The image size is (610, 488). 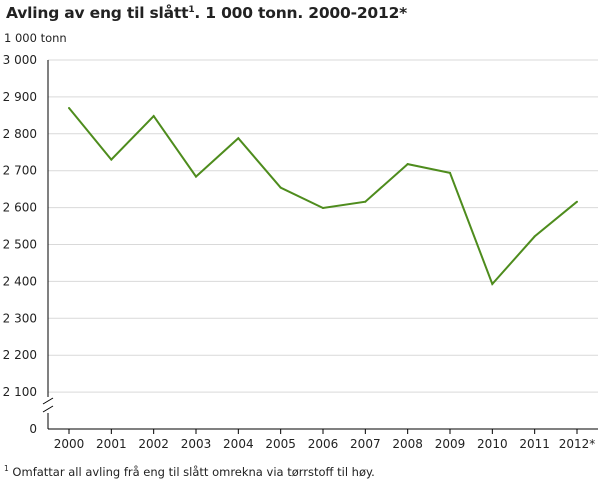 I want to click on y-tick-label: 2 200, so click(x=20, y=355).